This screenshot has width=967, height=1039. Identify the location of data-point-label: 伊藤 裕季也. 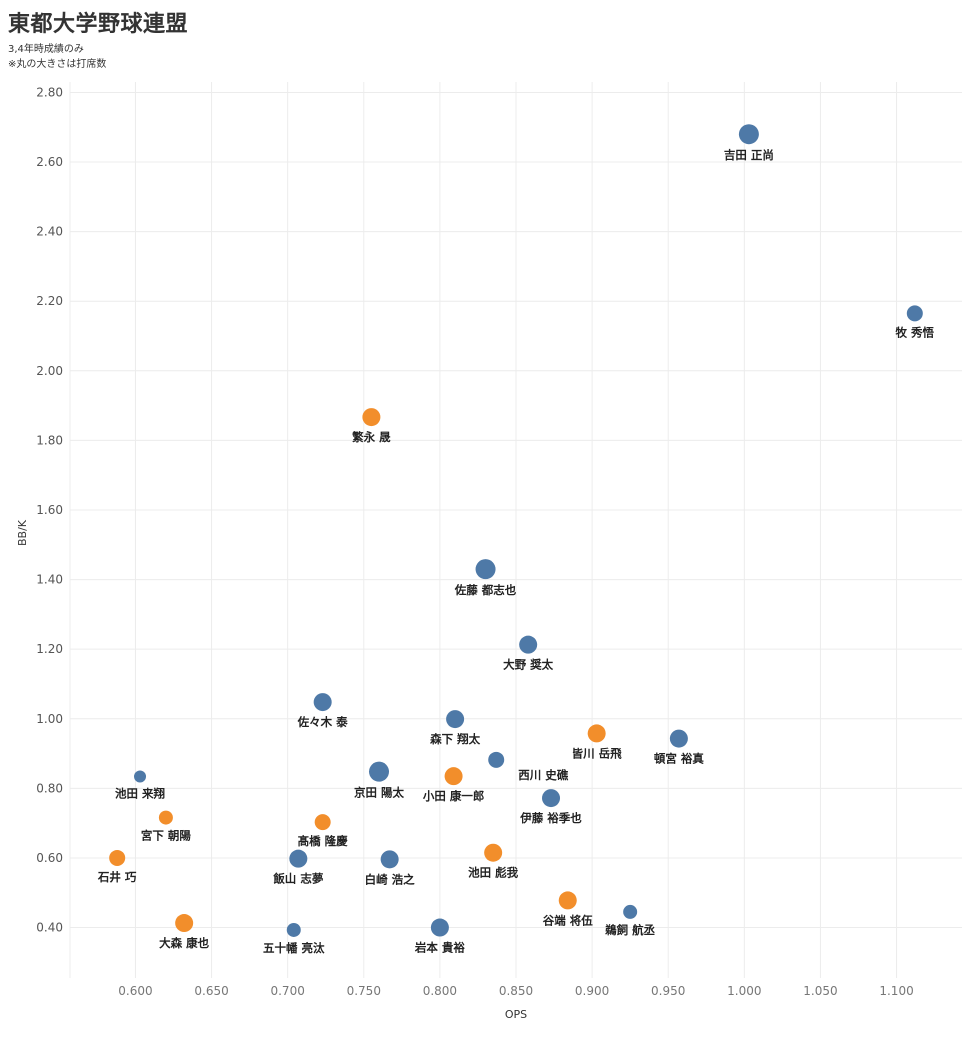
(550, 818).